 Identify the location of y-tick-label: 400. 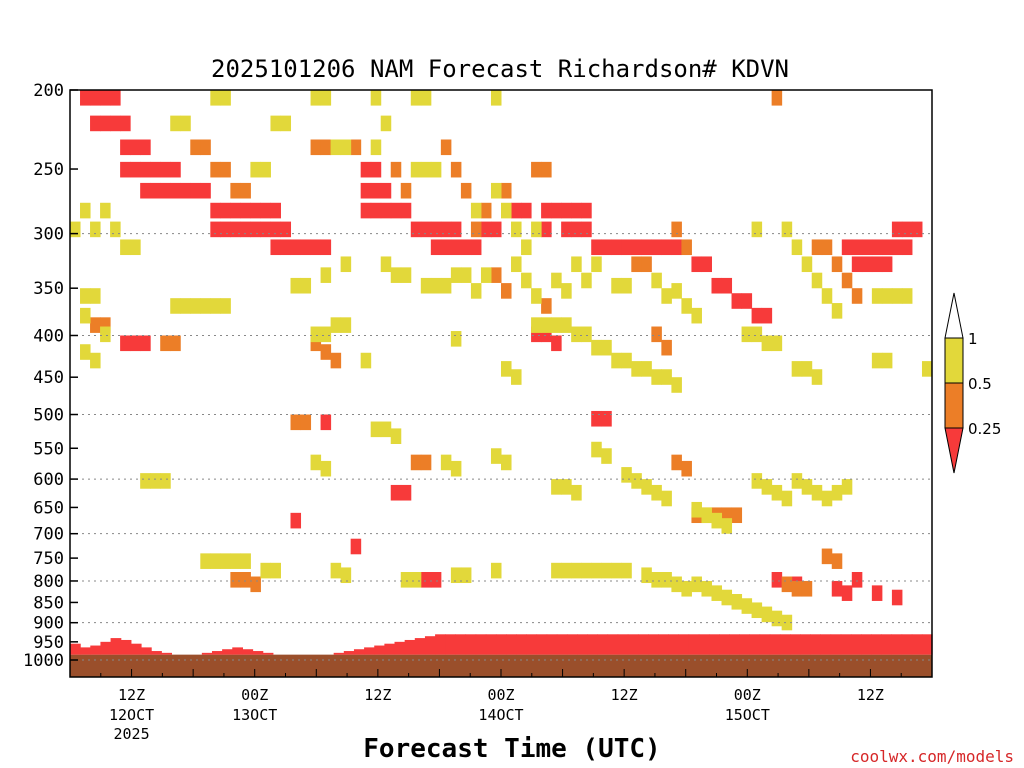
(48, 336).